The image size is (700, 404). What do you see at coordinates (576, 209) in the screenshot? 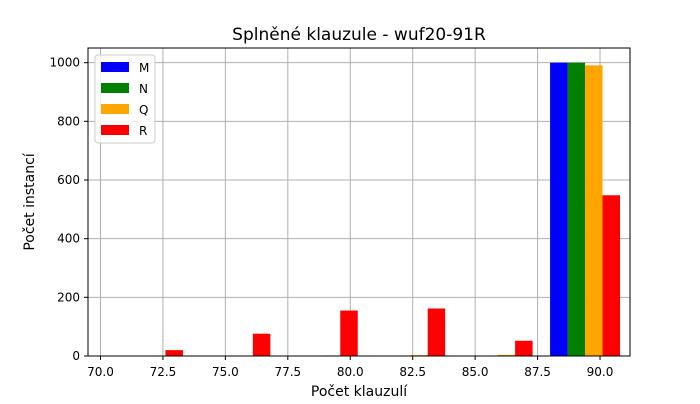
I see `bar-series-n` at bounding box center [576, 209].